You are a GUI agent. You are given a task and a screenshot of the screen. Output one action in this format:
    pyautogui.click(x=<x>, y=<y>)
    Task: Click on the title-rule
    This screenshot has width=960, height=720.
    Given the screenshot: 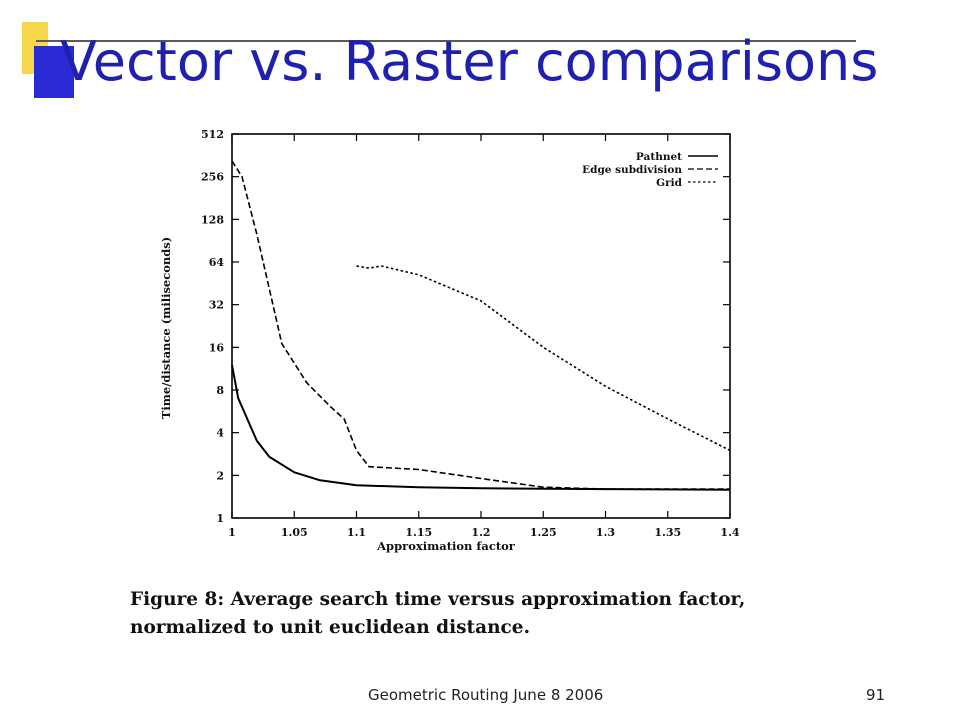 What is the action you would take?
    pyautogui.click(x=446, y=41)
    